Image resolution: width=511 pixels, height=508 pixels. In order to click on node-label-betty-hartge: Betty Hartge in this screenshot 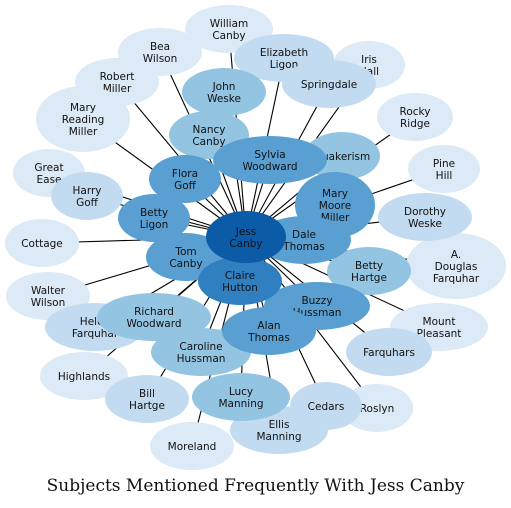, I will do `click(369, 272)`.